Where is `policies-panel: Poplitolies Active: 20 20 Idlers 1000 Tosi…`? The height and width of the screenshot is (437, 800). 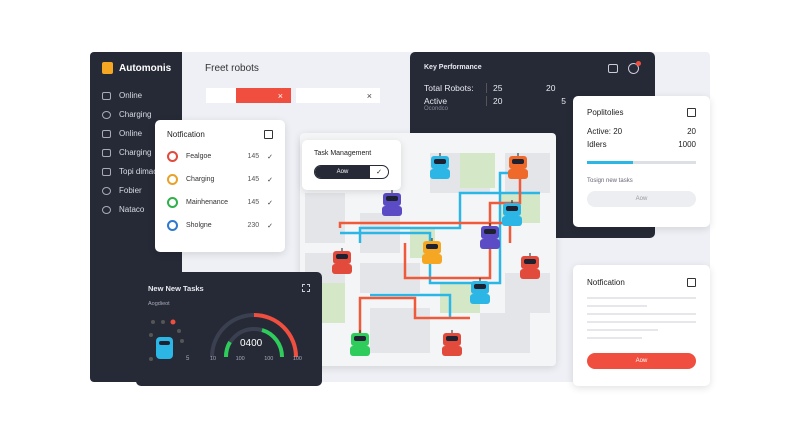 policies-panel: Poplitolies Active: 20 20 Idlers 1000 Tosi… is located at coordinates (641, 161).